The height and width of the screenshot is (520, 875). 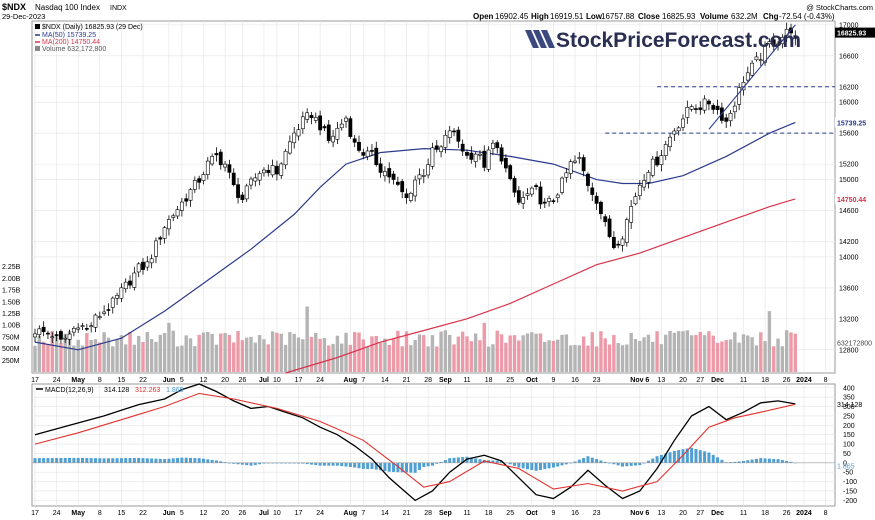 What do you see at coordinates (35, 513) in the screenshot?
I see `x-tick-label-macd: 17` at bounding box center [35, 513].